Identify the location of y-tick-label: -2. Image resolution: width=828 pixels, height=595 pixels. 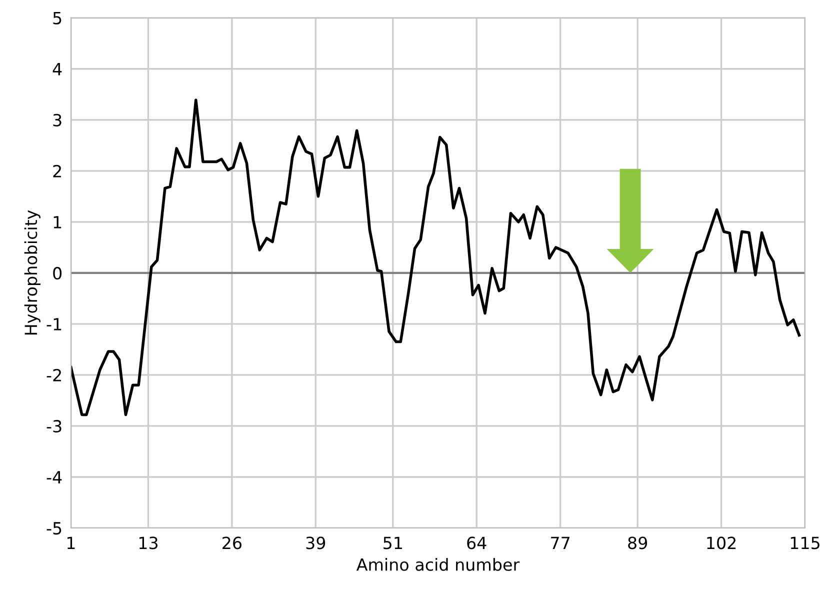
(53, 375).